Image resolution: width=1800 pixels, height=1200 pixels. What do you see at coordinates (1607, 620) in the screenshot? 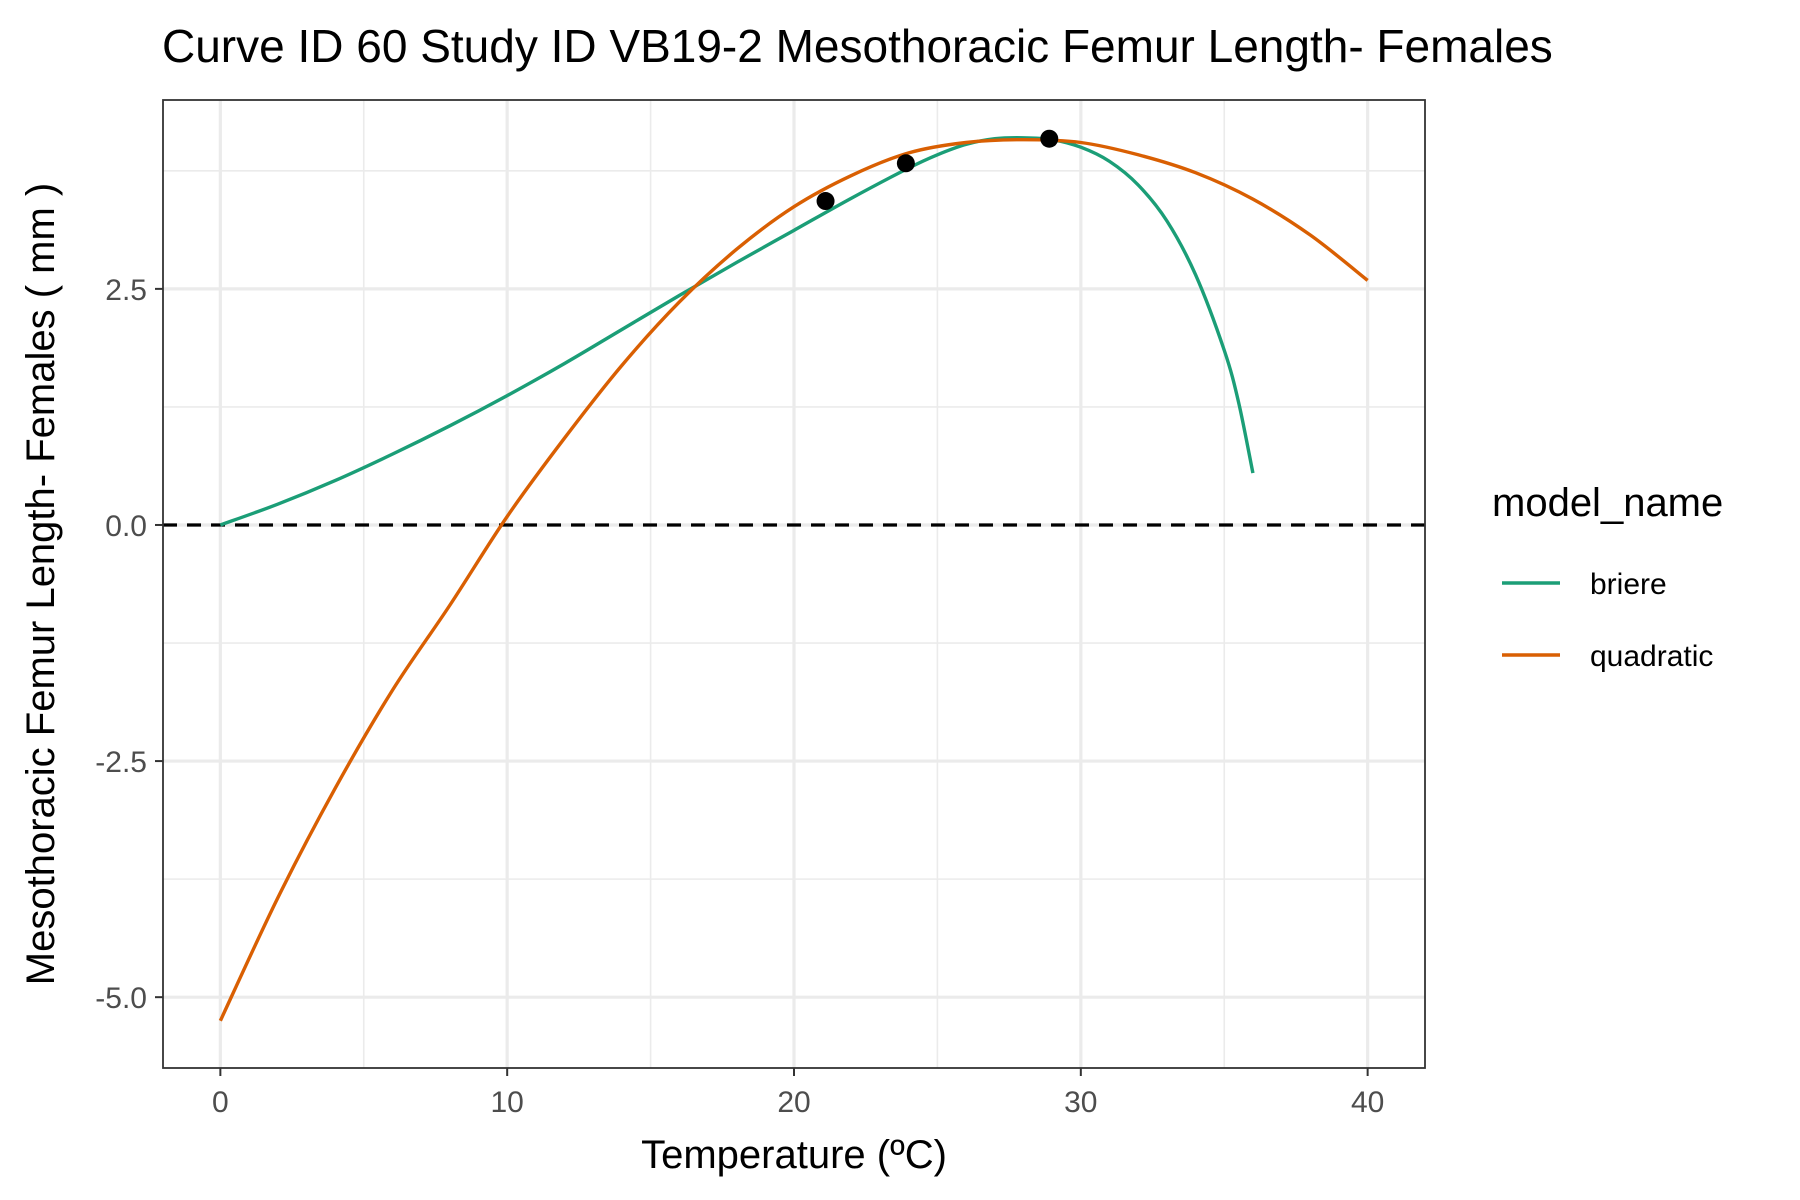
I see `legend-items: briere quadratic` at bounding box center [1607, 620].